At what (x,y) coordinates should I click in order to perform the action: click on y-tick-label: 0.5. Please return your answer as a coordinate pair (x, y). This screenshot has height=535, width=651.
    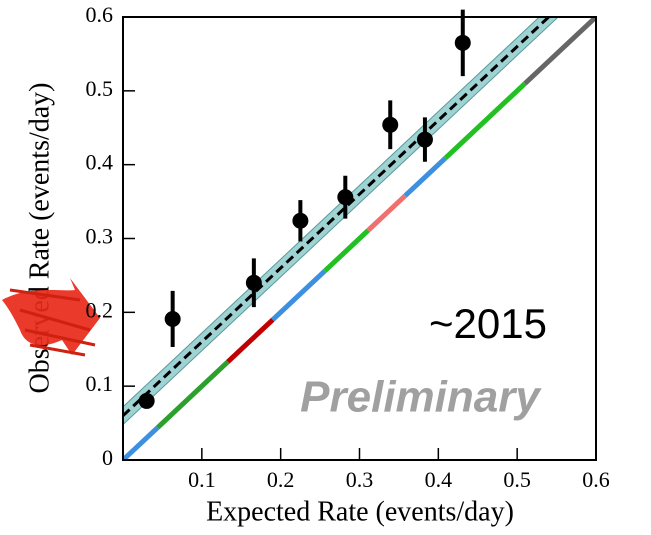
    Looking at the image, I should click on (100, 88).